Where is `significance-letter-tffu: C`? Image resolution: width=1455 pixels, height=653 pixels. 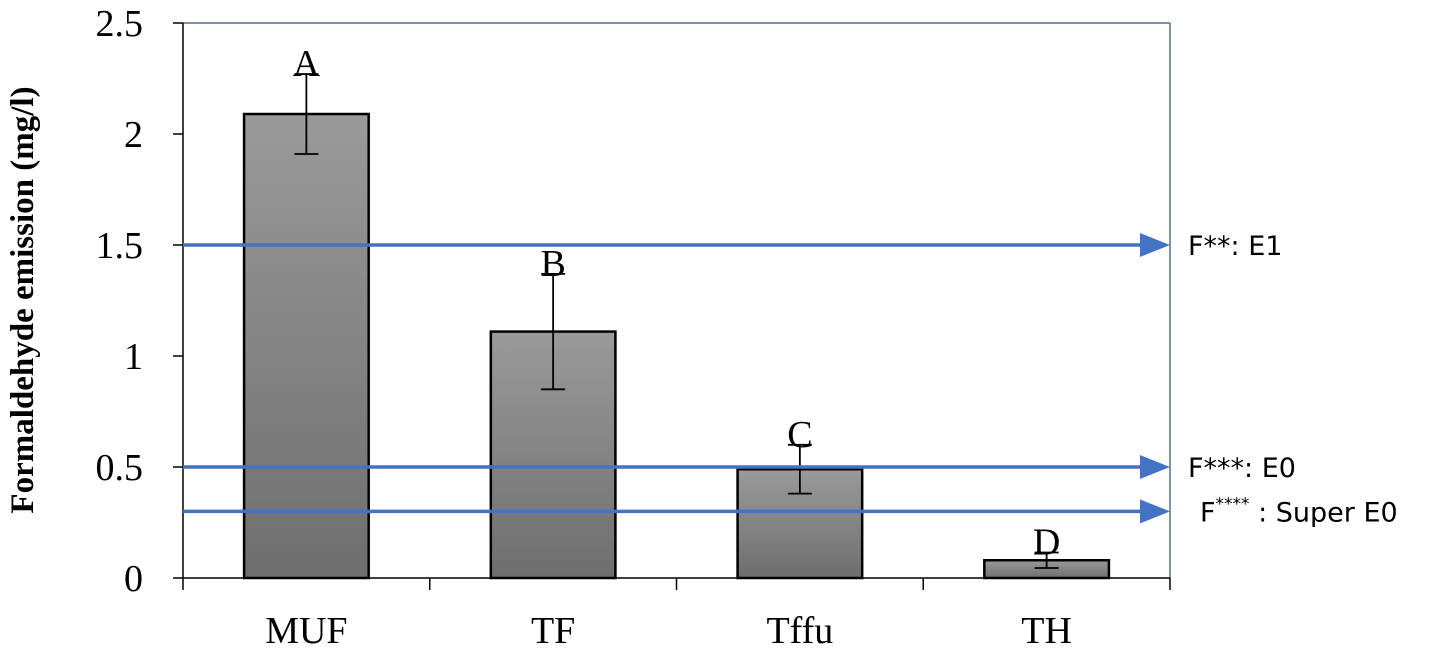
significance-letter-tffu: C is located at coordinates (799, 435).